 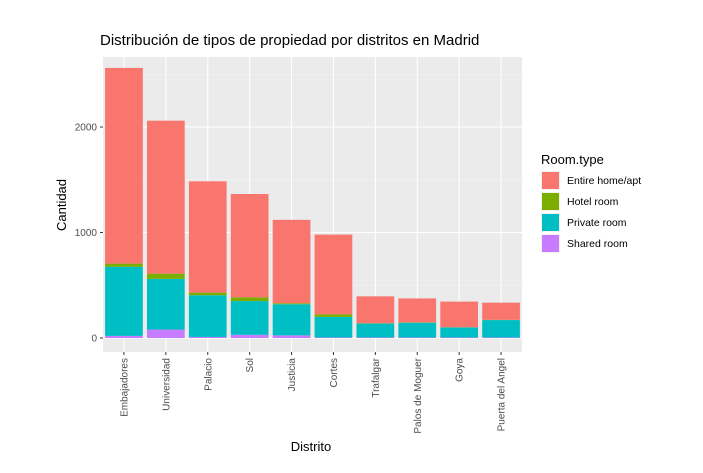 I want to click on x-tick-label: Universidad, so click(x=166, y=384).